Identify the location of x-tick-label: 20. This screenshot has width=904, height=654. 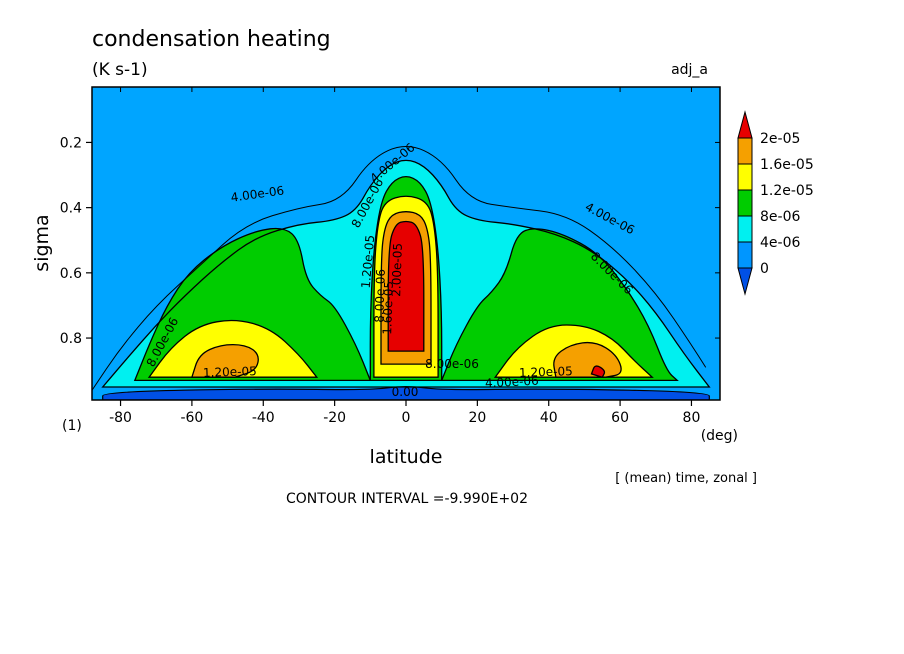
(477, 418).